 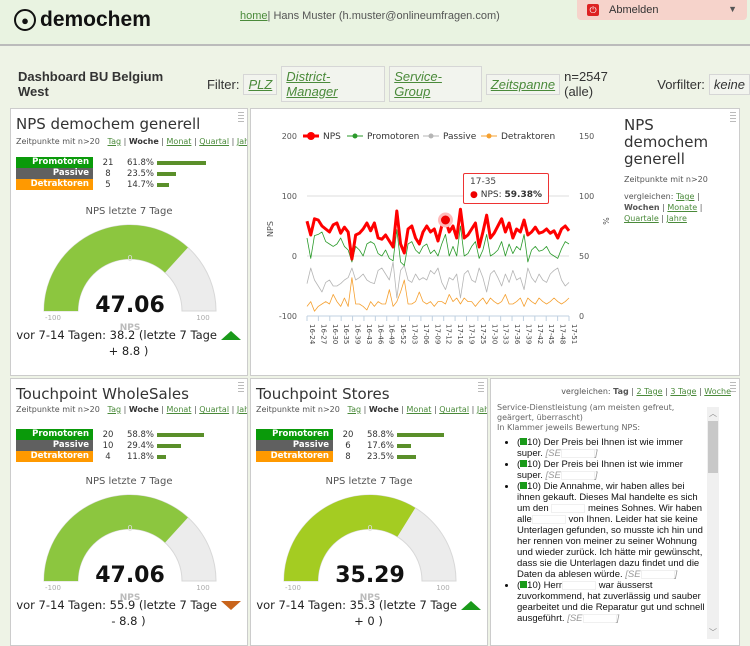 I want to click on compare-jahre: Jahre, so click(x=676, y=218).